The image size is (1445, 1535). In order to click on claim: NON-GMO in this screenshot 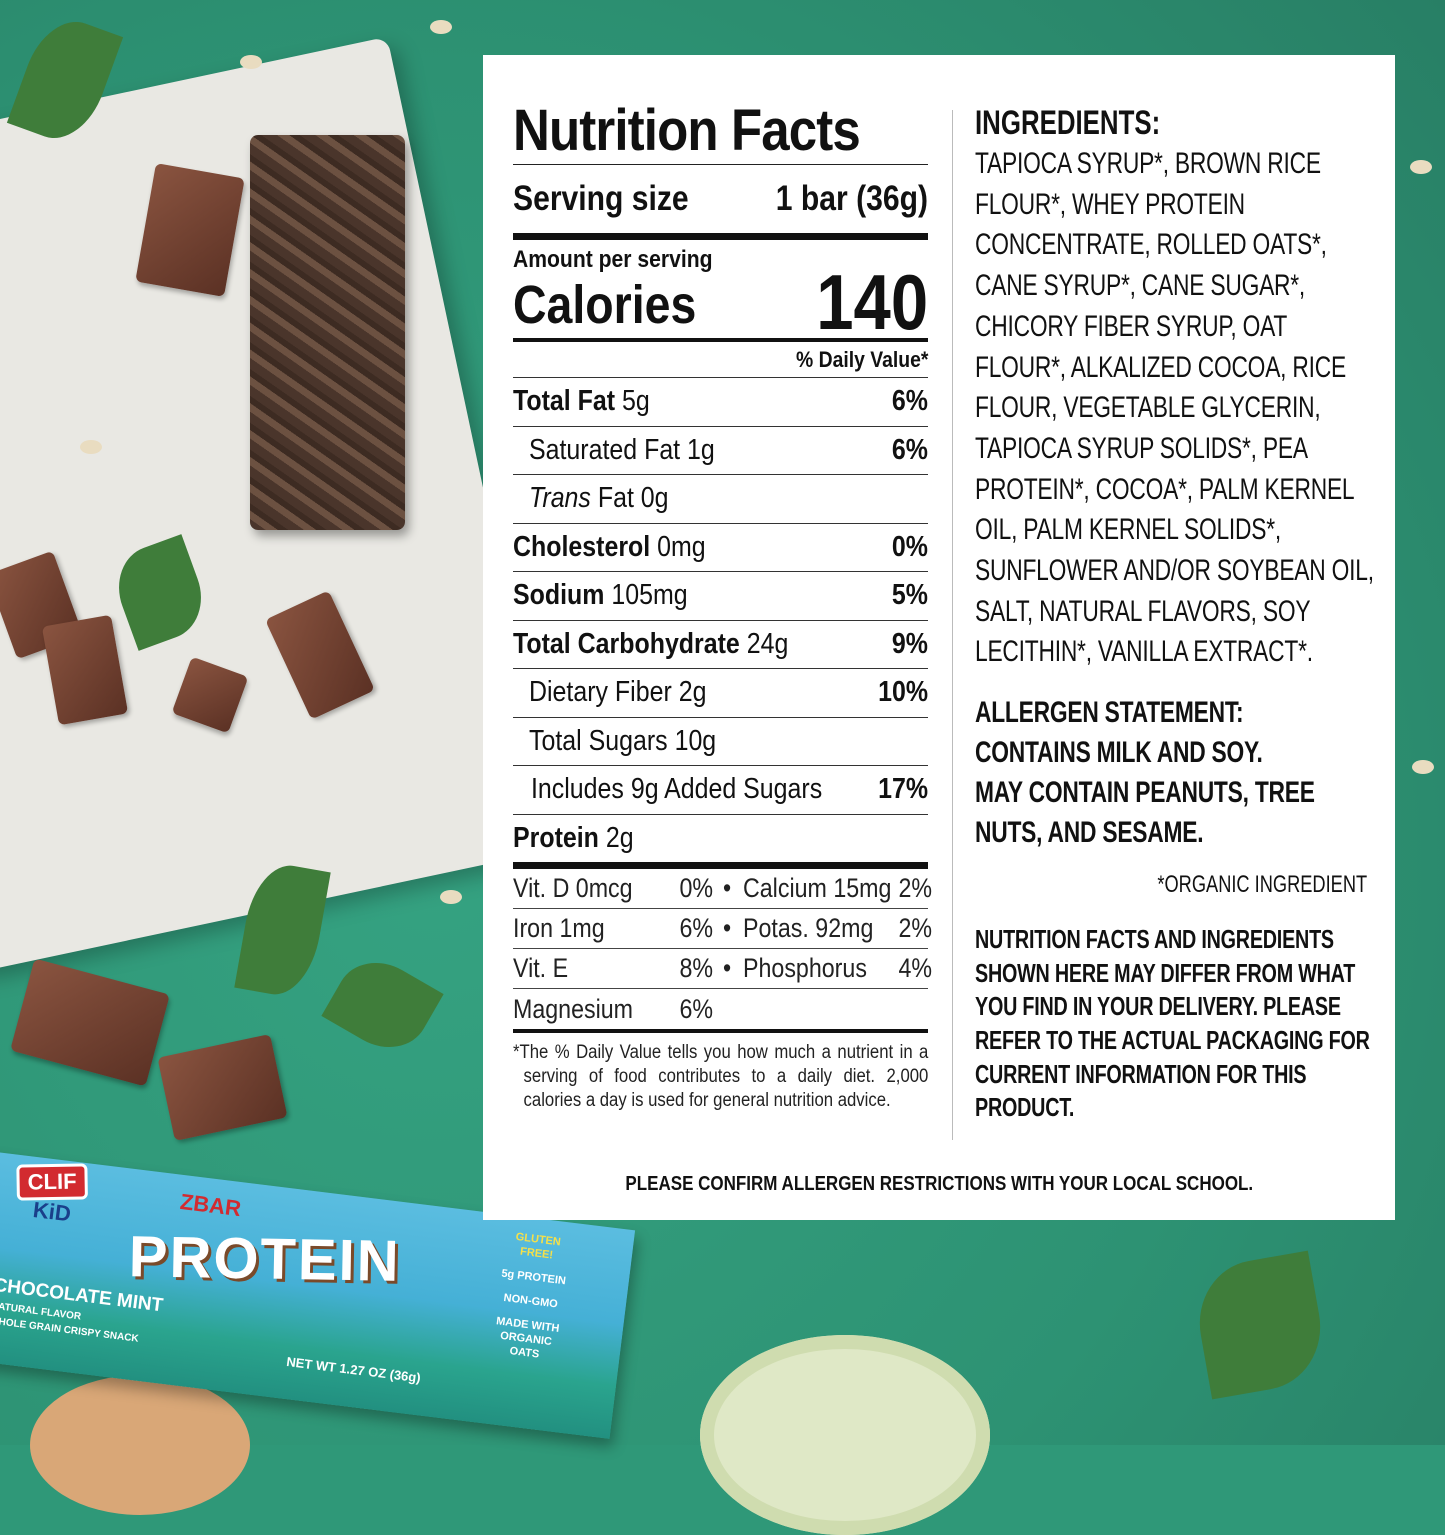, I will do `click(530, 1301)`.